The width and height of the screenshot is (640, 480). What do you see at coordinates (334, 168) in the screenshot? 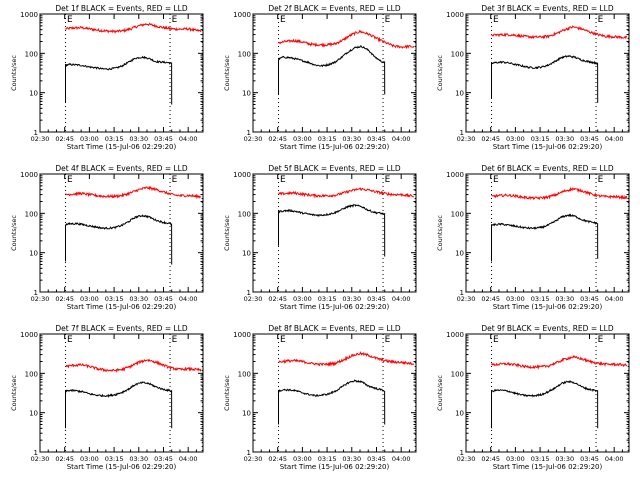
I see `panel-title: Det 5f BLACK = Events, RED = LLD` at bounding box center [334, 168].